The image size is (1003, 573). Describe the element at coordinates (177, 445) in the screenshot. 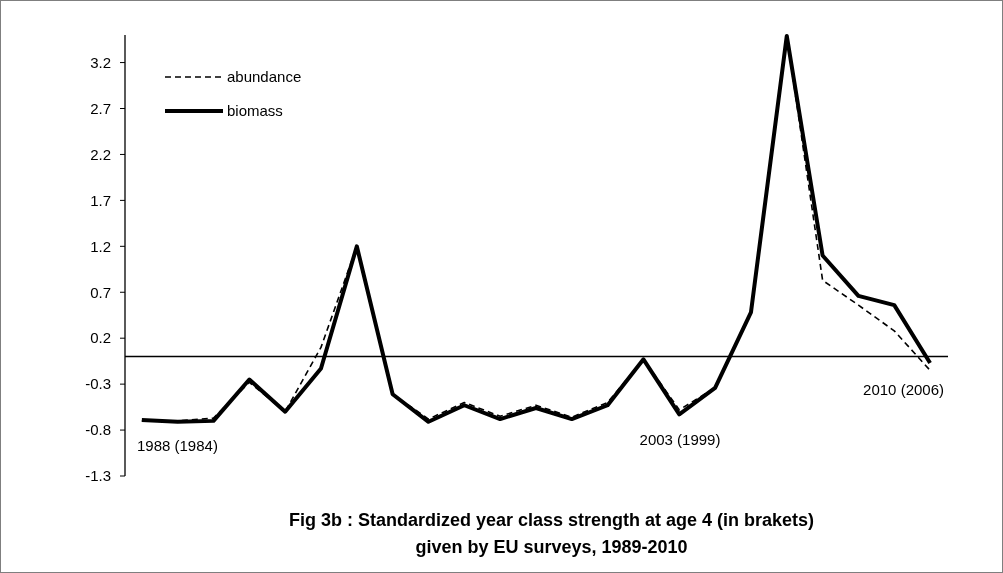

I see `annotation: 1988 (1984)` at that location.